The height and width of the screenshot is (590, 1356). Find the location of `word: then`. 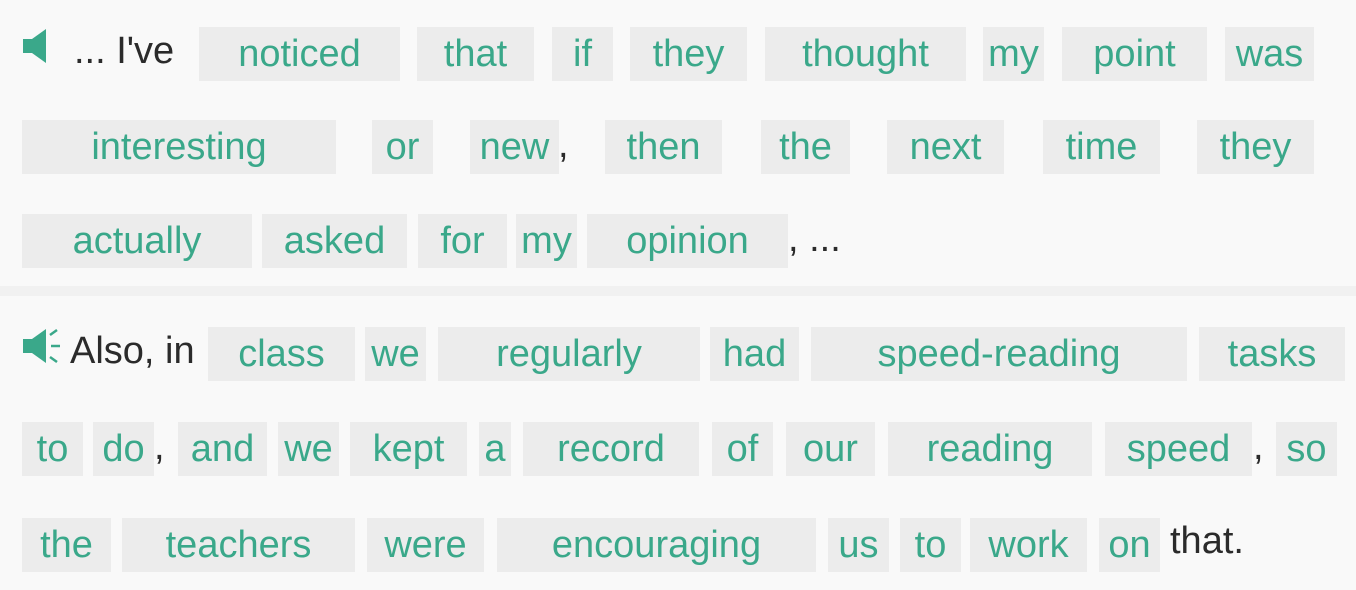

word: then is located at coordinates (663, 147).